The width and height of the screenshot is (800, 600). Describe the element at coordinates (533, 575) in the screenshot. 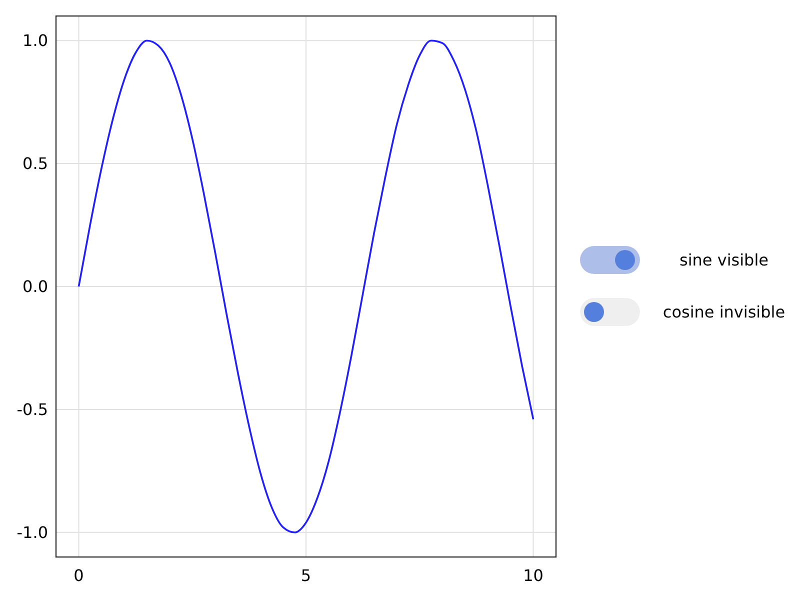

I see `x-tick-label: 10` at that location.